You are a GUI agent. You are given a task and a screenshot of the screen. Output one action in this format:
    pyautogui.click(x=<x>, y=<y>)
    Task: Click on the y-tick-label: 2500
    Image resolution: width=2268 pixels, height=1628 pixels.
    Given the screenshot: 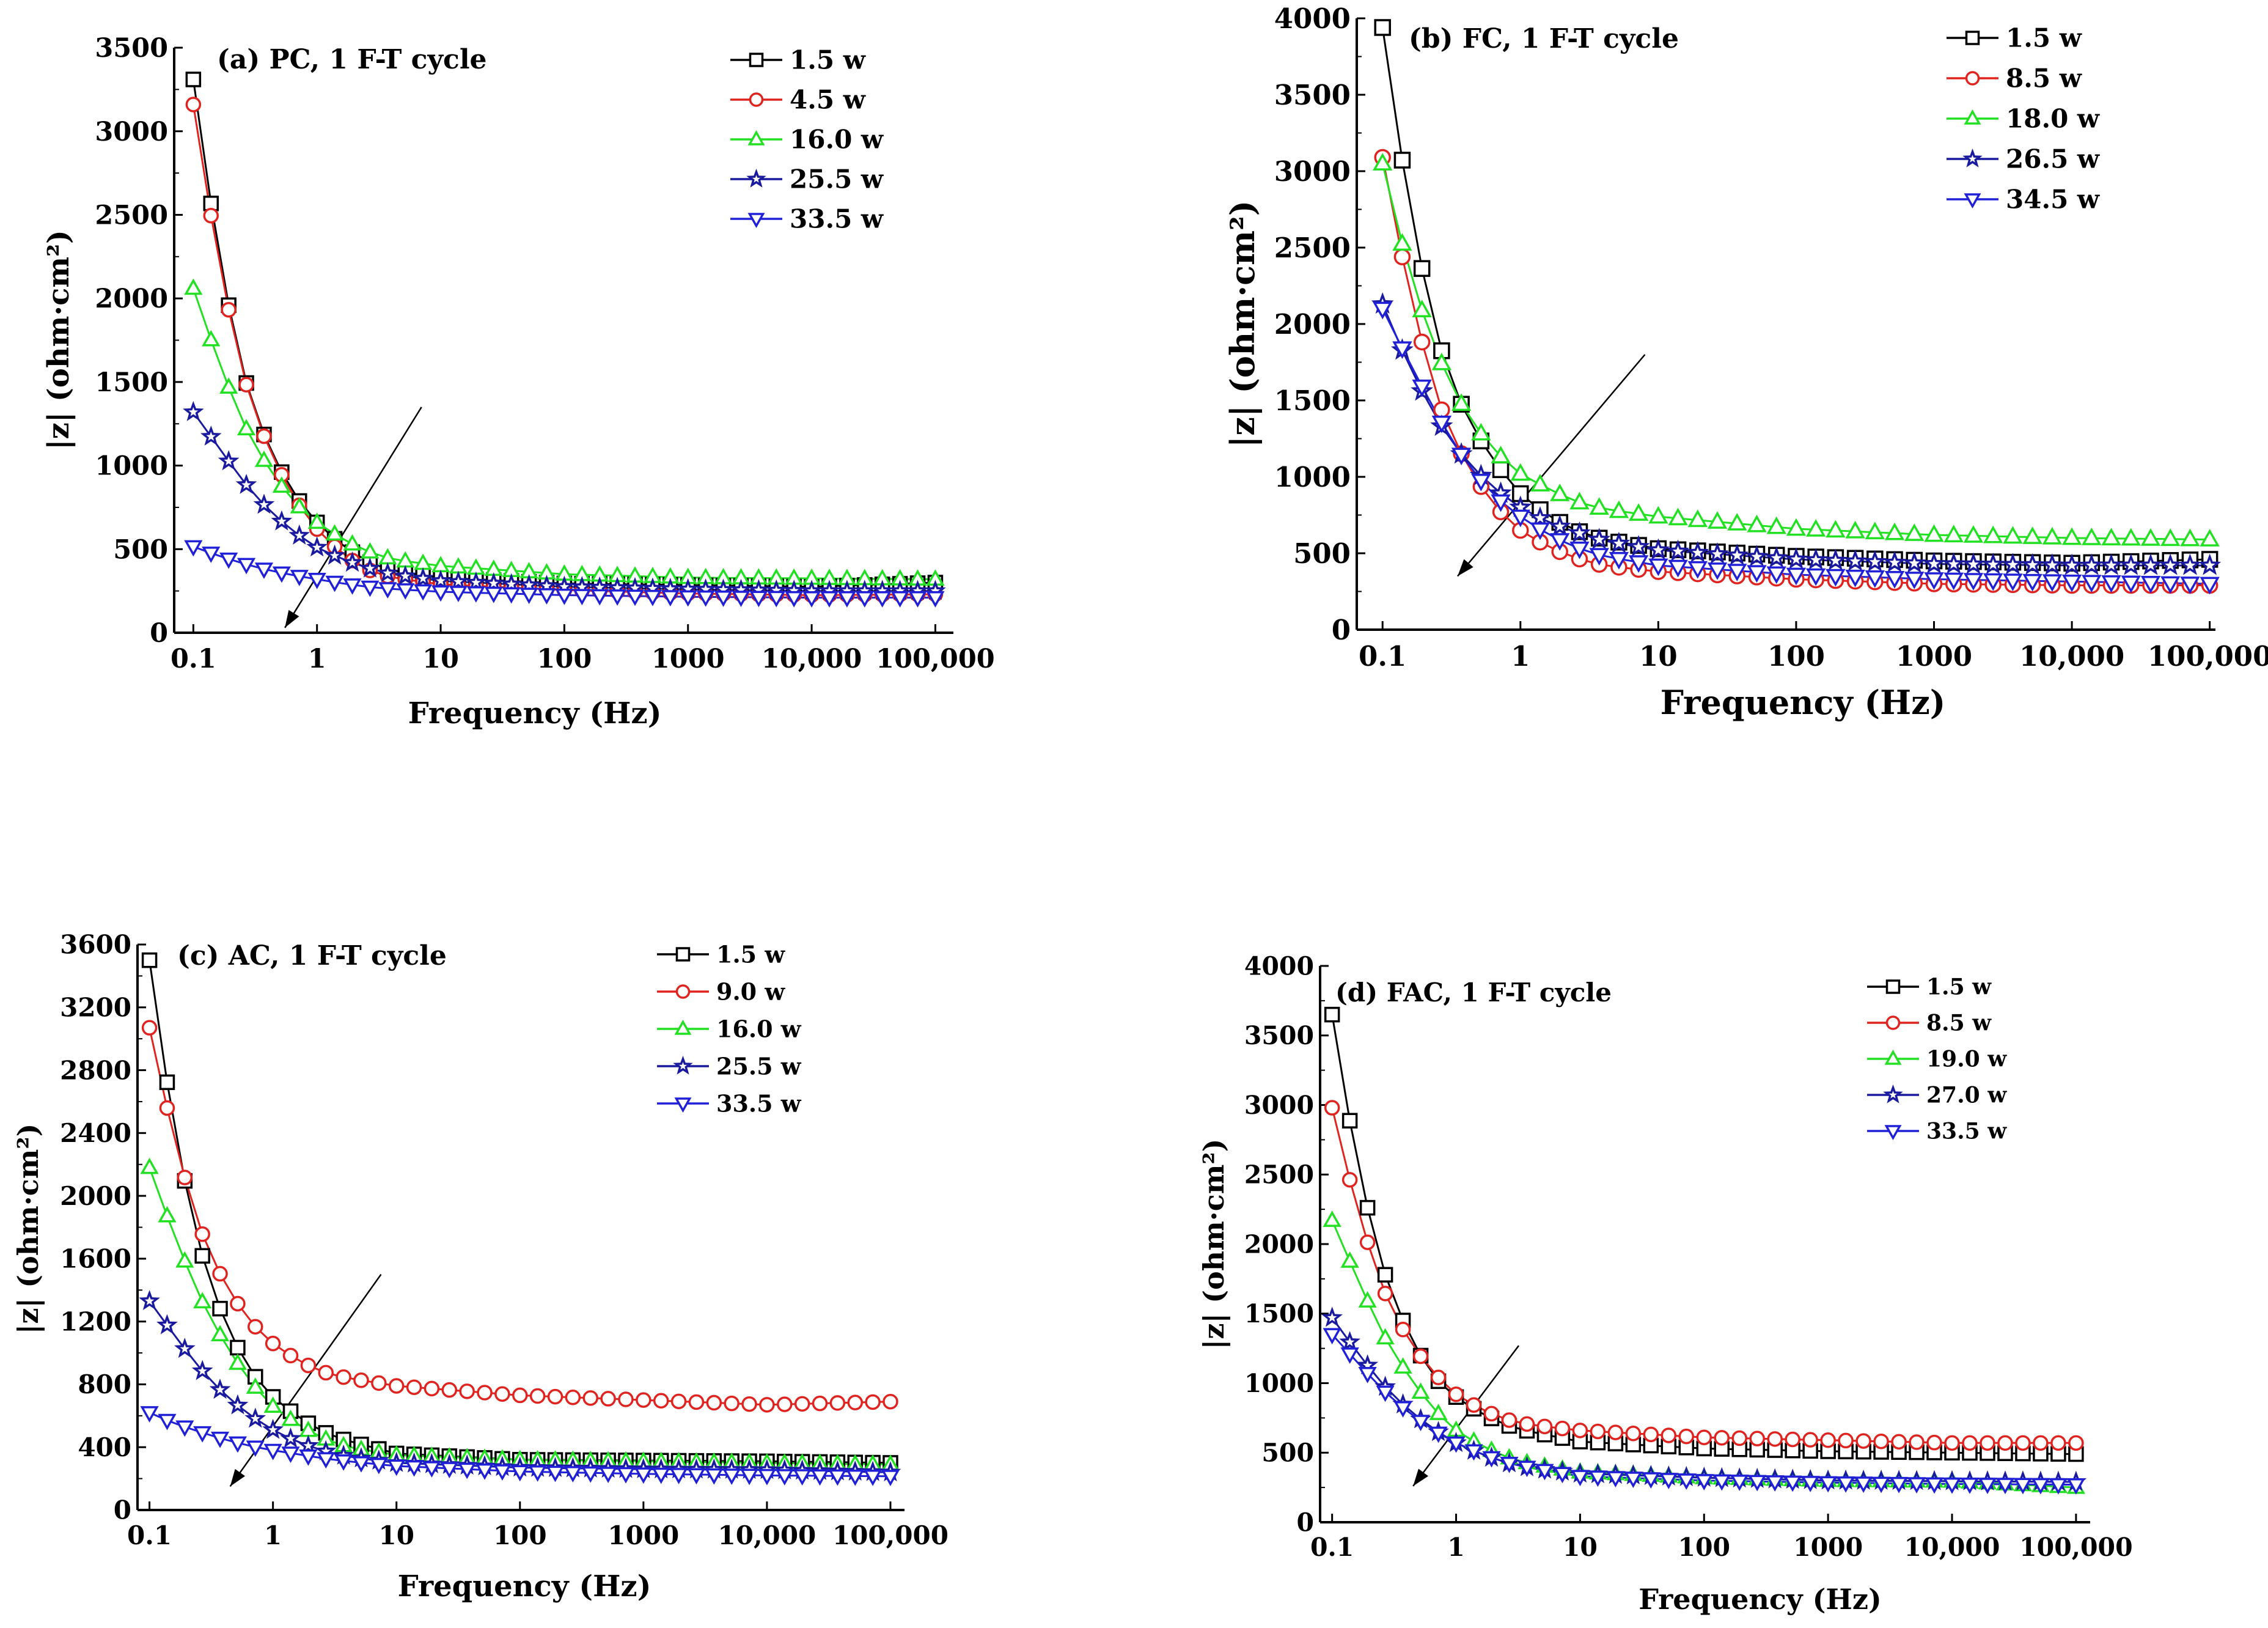 What is the action you would take?
    pyautogui.click(x=1312, y=248)
    